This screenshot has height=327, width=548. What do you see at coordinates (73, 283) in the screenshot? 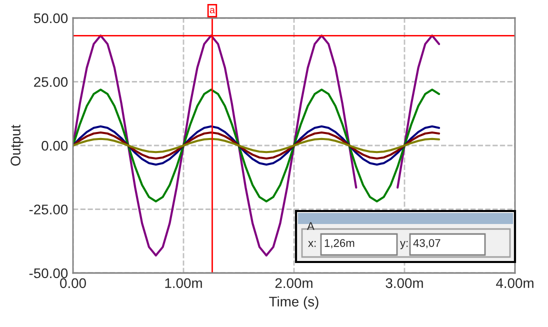
I see `x-tick-label: 0.00` at bounding box center [73, 283].